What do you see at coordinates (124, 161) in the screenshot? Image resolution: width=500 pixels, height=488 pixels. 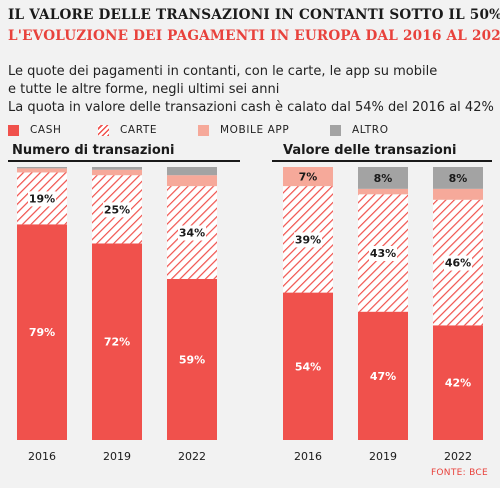 I see `left-chart-rule` at bounding box center [124, 161].